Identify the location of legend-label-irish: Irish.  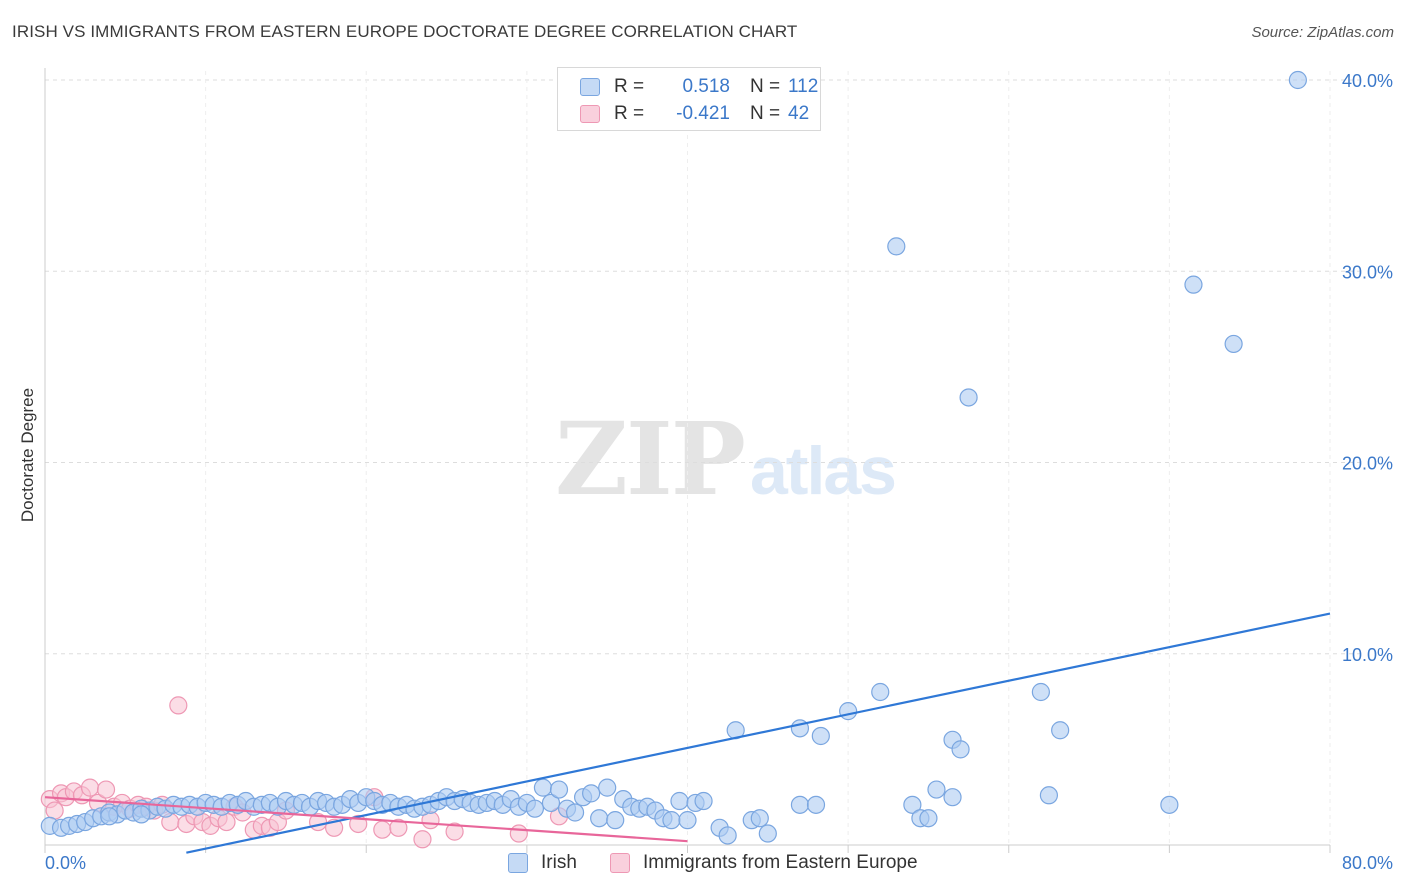
(559, 862).